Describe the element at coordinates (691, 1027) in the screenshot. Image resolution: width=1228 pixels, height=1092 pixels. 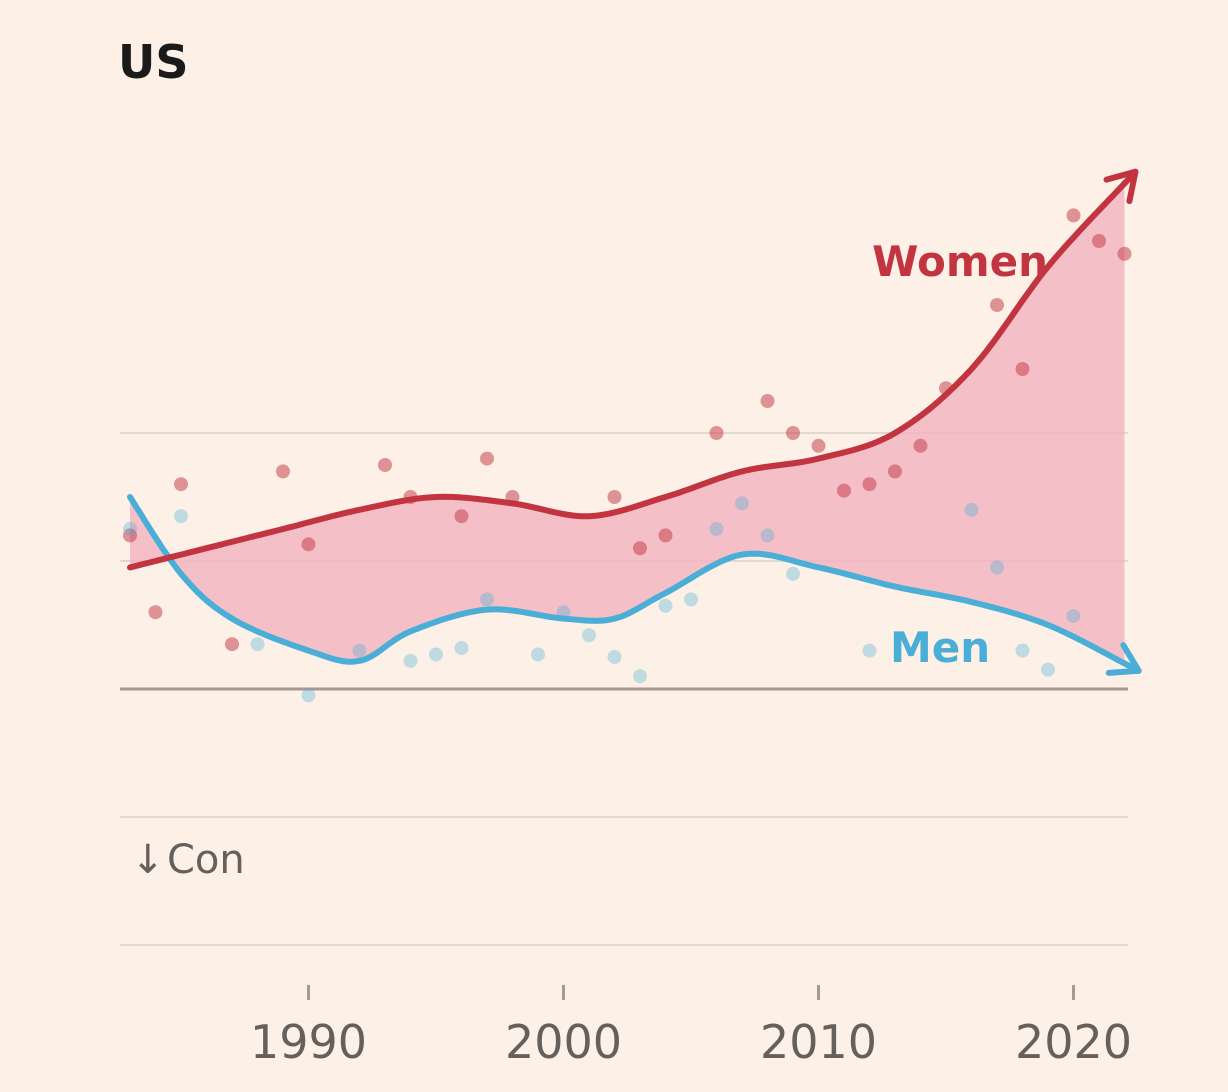
I see `x-axis-ticks: 1990 2000 2010 2020` at that location.